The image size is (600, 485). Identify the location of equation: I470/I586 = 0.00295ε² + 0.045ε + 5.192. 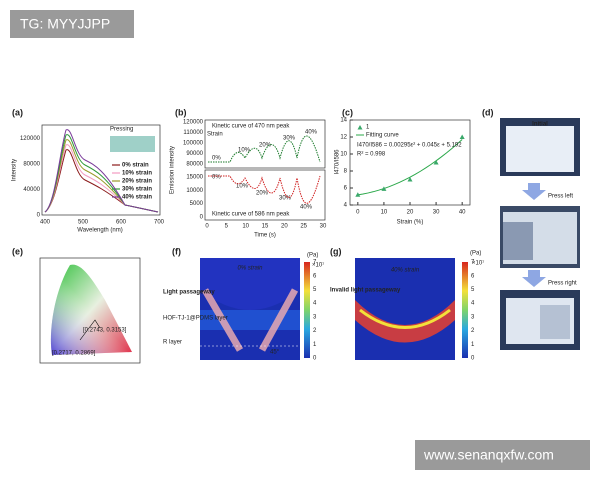
(409, 146).